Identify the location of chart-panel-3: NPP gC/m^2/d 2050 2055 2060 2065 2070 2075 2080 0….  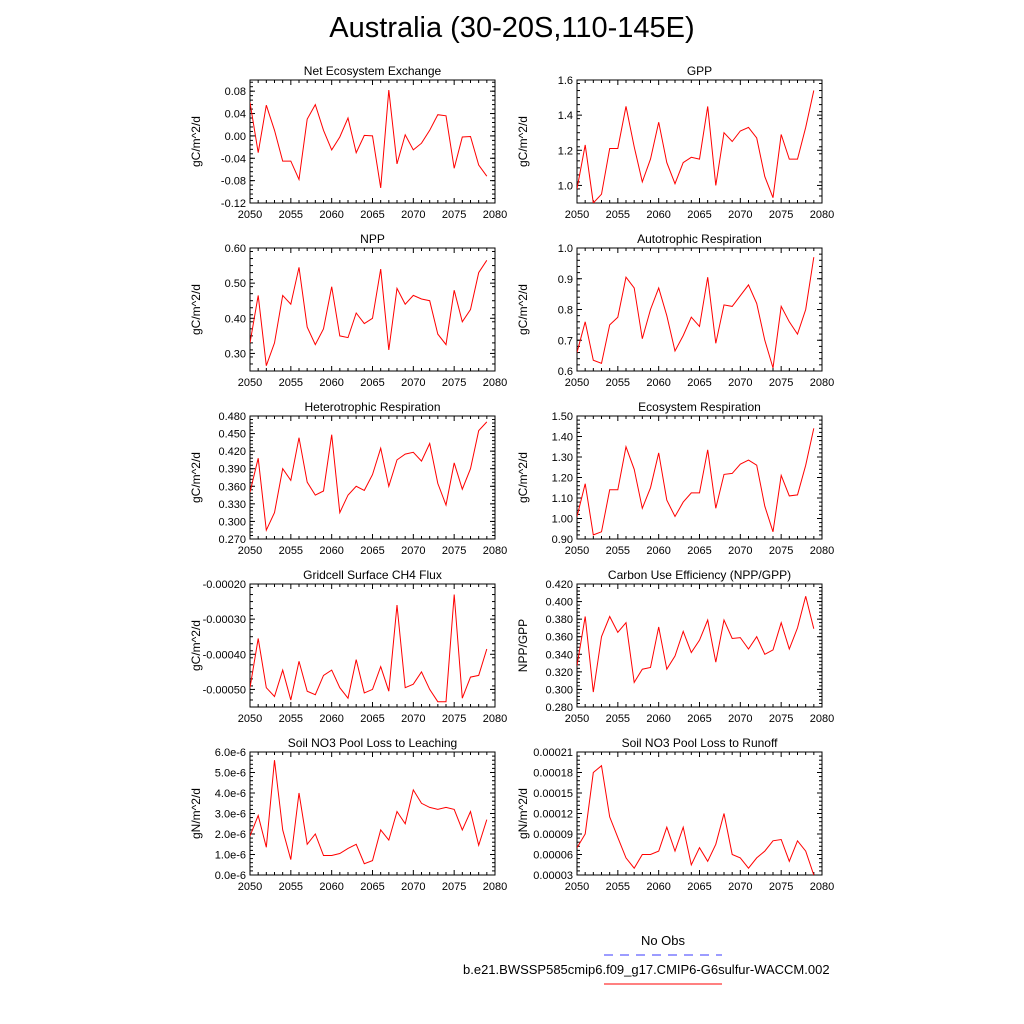
(348, 310).